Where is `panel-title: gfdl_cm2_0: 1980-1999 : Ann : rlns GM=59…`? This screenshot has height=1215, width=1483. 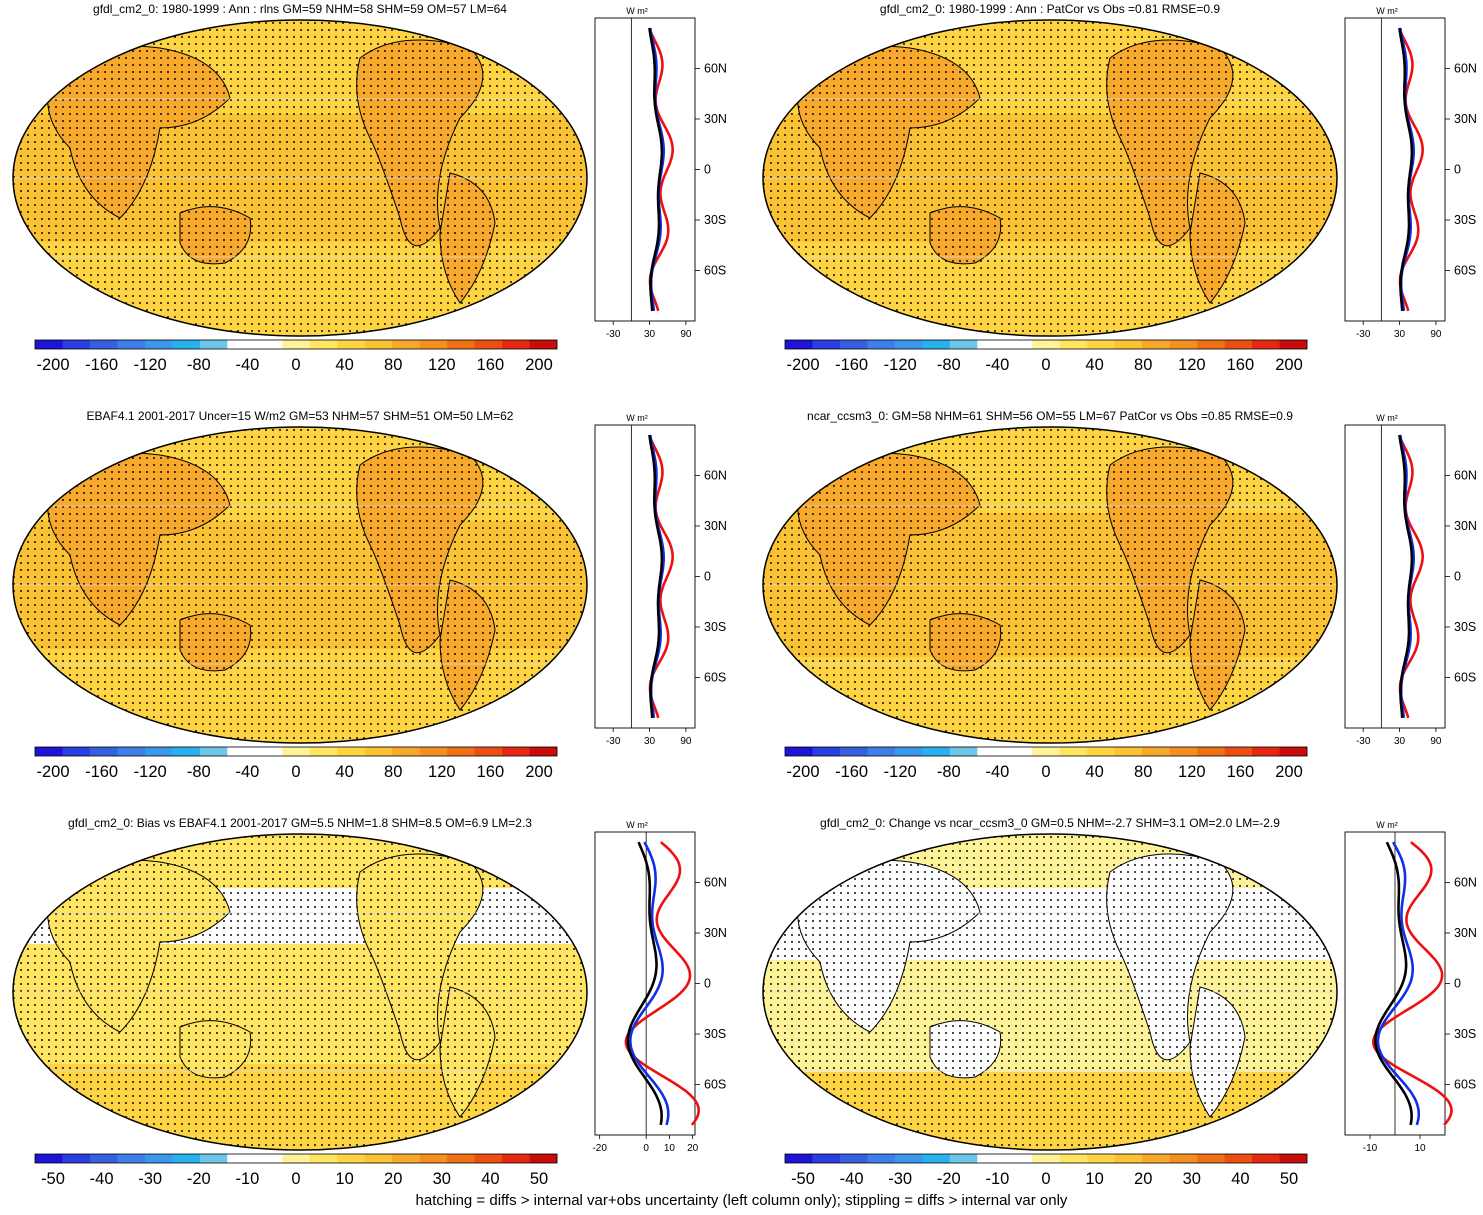
panel-title: gfdl_cm2_0: 1980-1999 : Ann : rlns GM=59… is located at coordinates (300, 9).